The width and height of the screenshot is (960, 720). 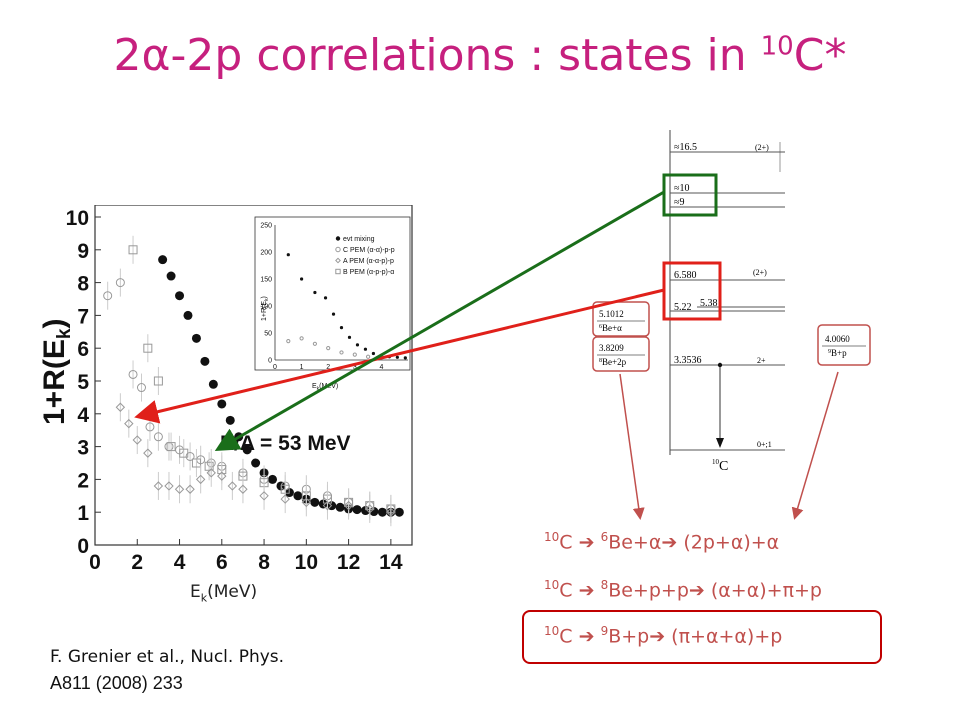 I want to click on highlight-green-box, so click(x=690, y=195).